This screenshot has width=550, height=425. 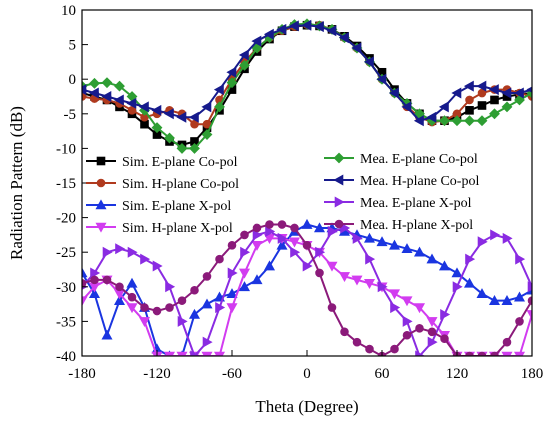 What do you see at coordinates (84, 96) in the screenshot?
I see `data-point-sim_h_co` at bounding box center [84, 96].